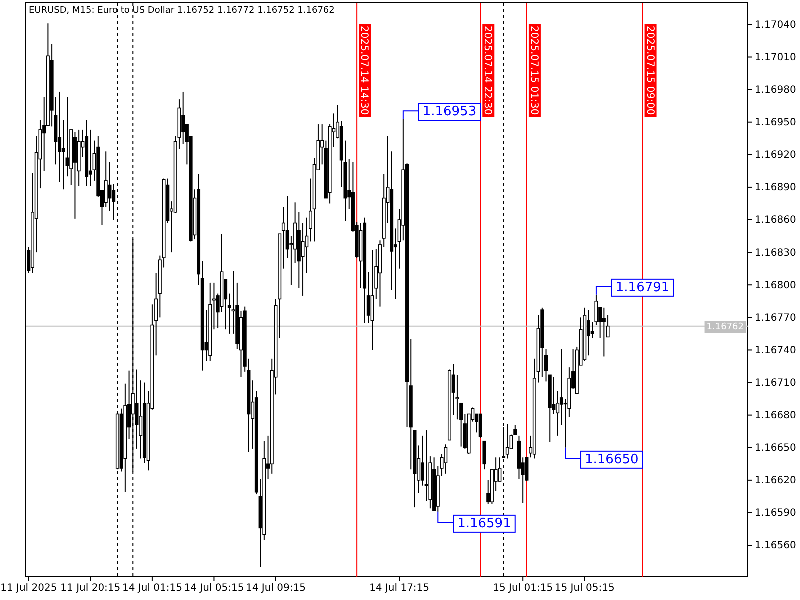 This screenshot has width=800, height=600. What do you see at coordinates (775, 350) in the screenshot?
I see `y-tick-label: 1.16740` at bounding box center [775, 350].